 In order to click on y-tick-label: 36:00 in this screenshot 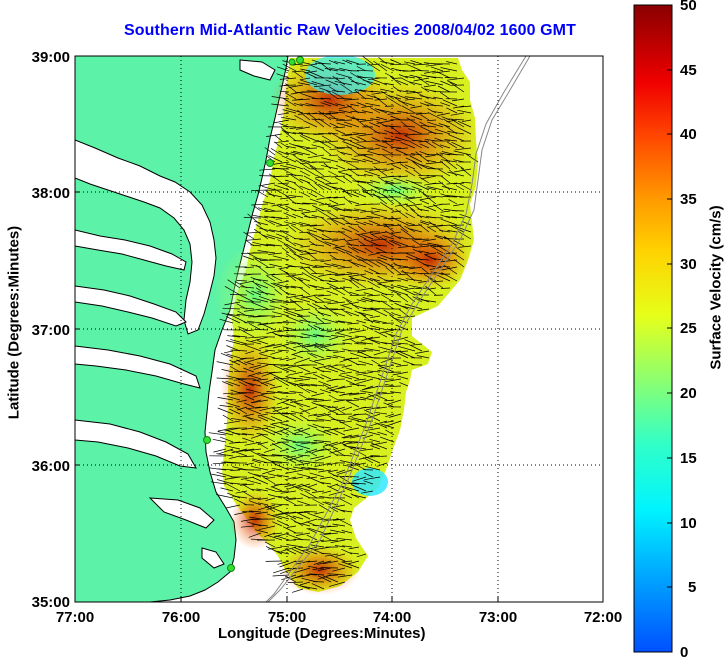, I will do `click(51, 466)`.